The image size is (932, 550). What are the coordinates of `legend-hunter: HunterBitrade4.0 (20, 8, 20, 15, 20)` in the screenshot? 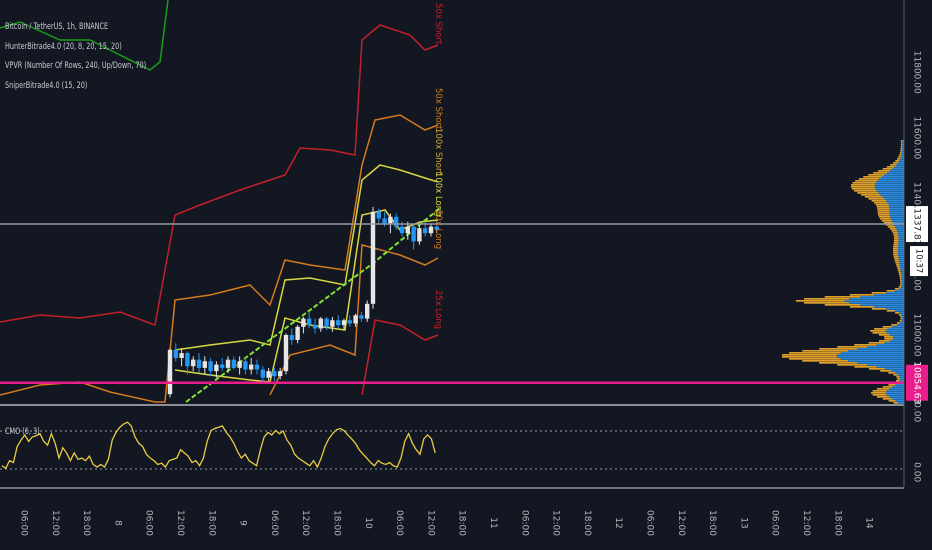 It's located at (63, 46).